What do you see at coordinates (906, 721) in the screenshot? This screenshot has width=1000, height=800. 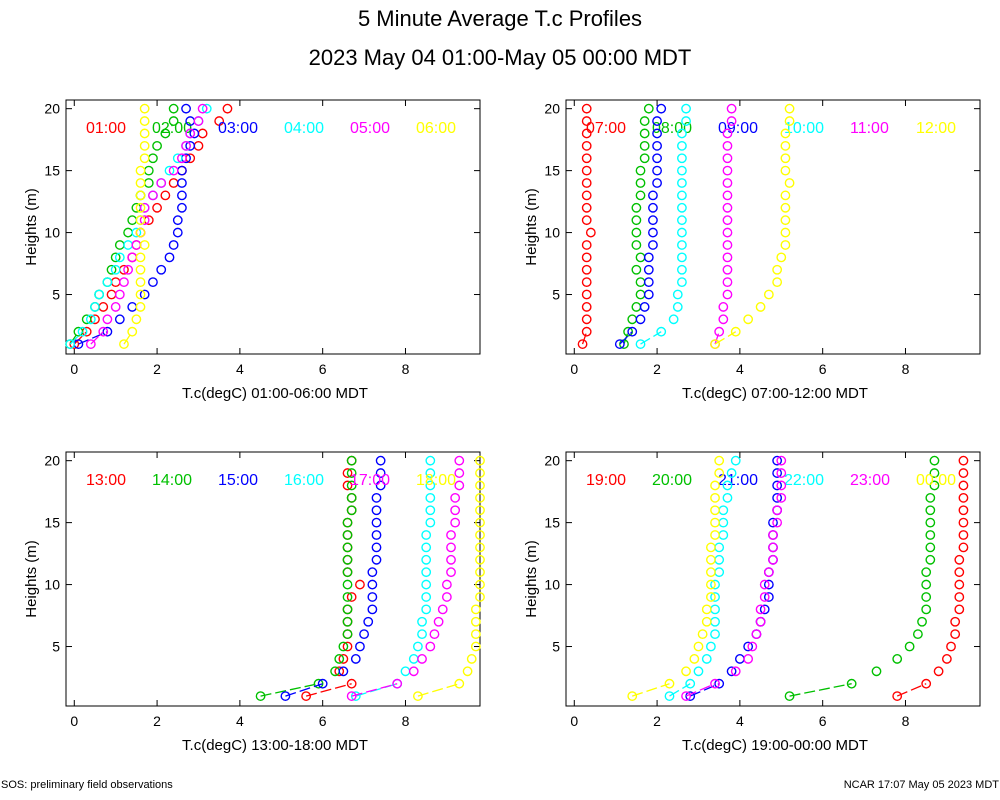 I see `x-tick-label: 8` at bounding box center [906, 721].